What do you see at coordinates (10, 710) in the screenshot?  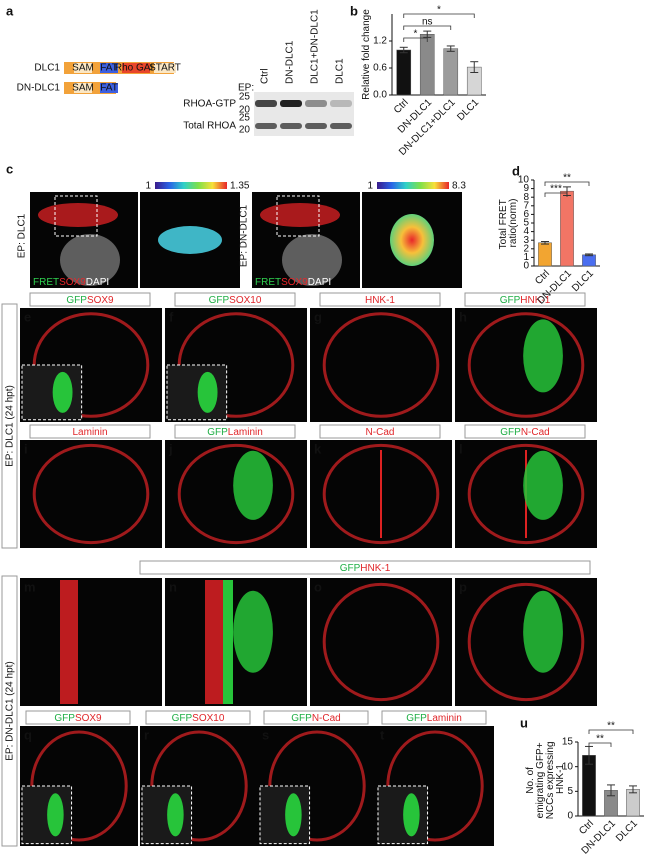 I see `side-label: EP: DN-DLC1 (24 hpt)` at bounding box center [10, 710].